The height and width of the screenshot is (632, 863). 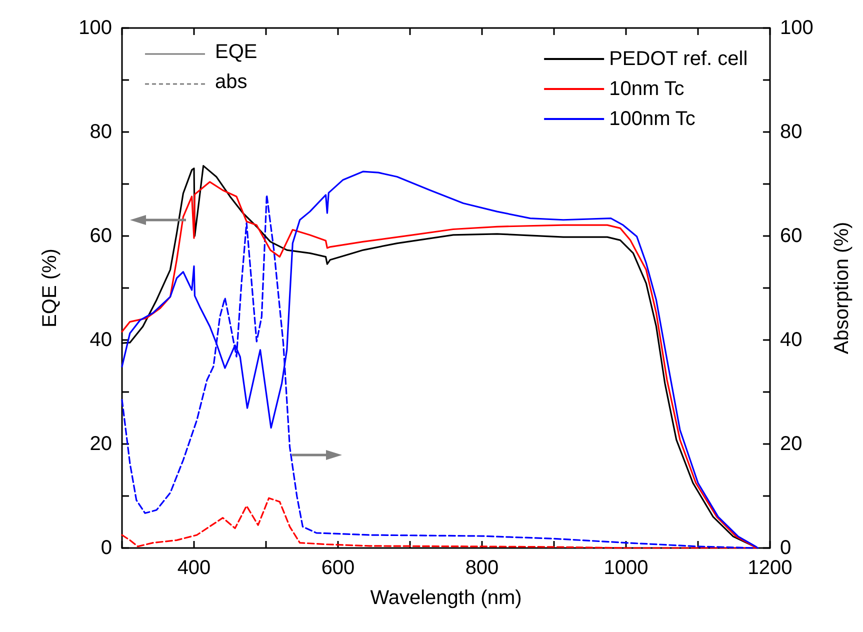 I want to click on y2-tick-label: 20, so click(x=791, y=444).